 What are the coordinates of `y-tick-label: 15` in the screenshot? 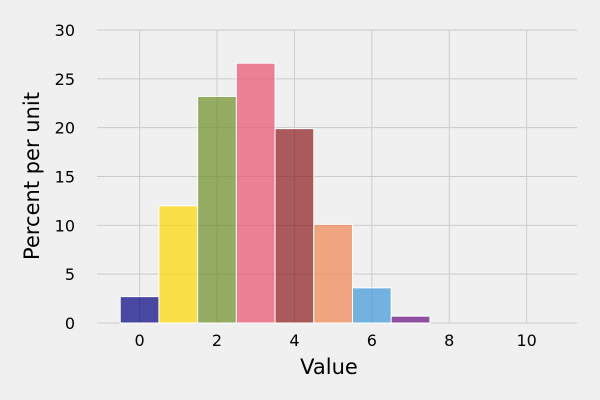 It's located at (65, 177).